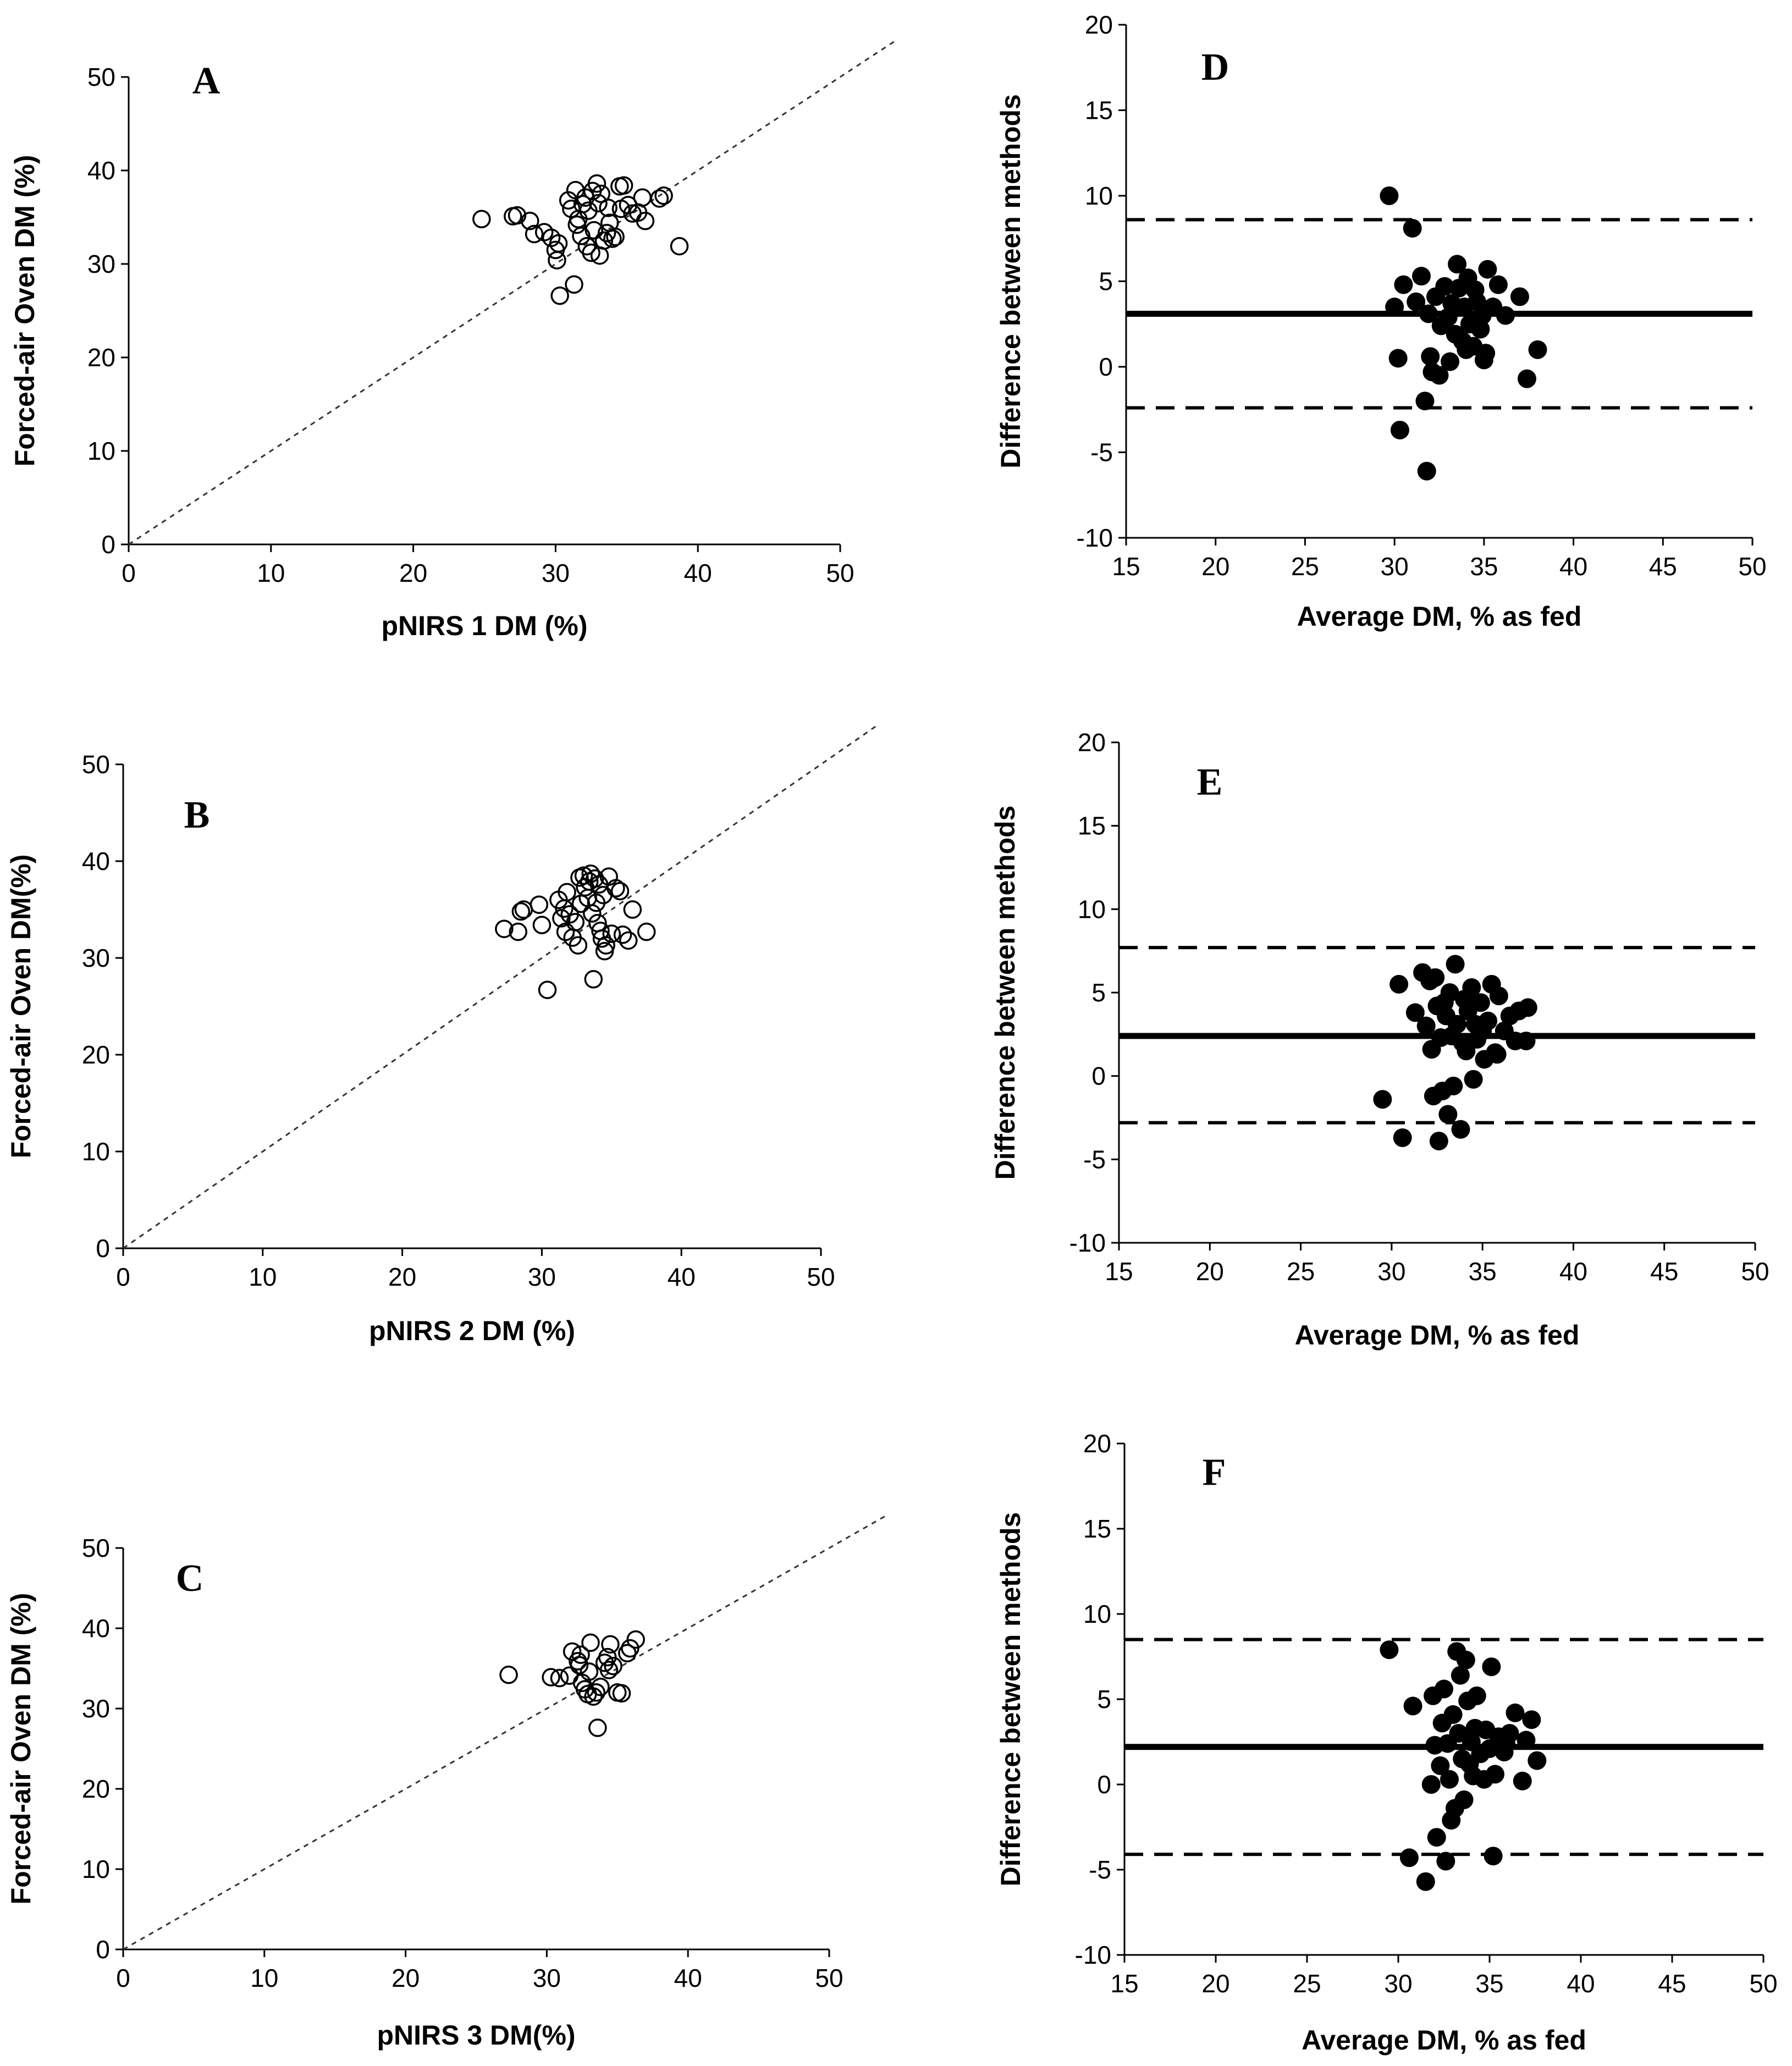  What do you see at coordinates (1752, 566) in the screenshot?
I see `x-tick-label: 50` at bounding box center [1752, 566].